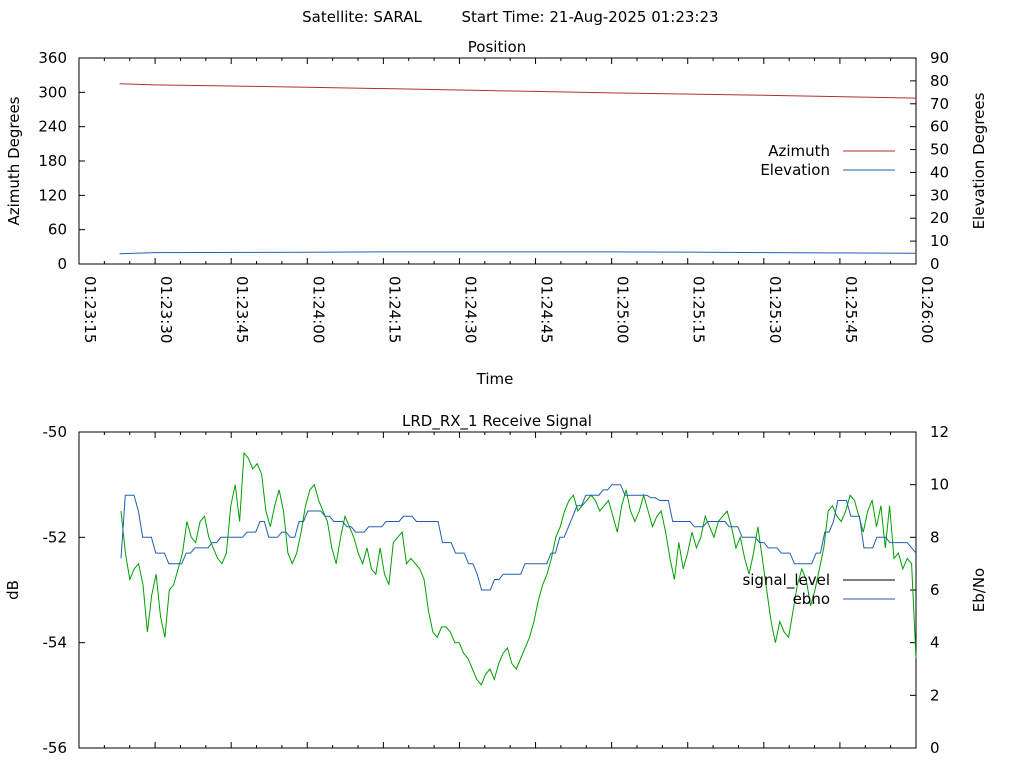  What do you see at coordinates (470, 309) in the screenshot?
I see `x-tick-label: 01:24:30` at bounding box center [470, 309].